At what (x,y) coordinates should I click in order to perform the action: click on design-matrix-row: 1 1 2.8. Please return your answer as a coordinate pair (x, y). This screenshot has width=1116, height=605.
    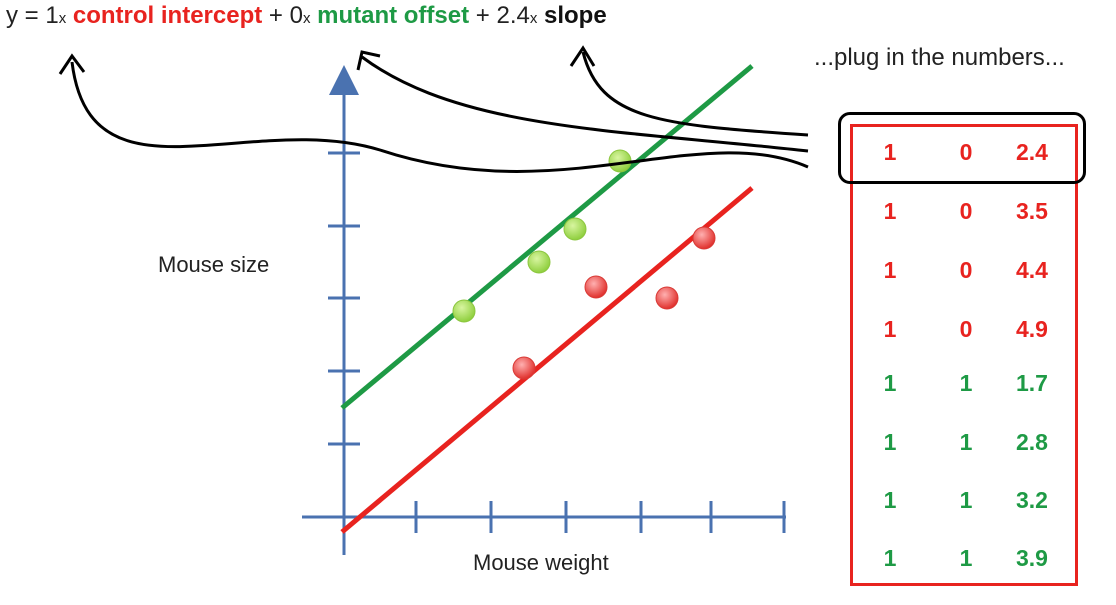
    Looking at the image, I should click on (964, 449).